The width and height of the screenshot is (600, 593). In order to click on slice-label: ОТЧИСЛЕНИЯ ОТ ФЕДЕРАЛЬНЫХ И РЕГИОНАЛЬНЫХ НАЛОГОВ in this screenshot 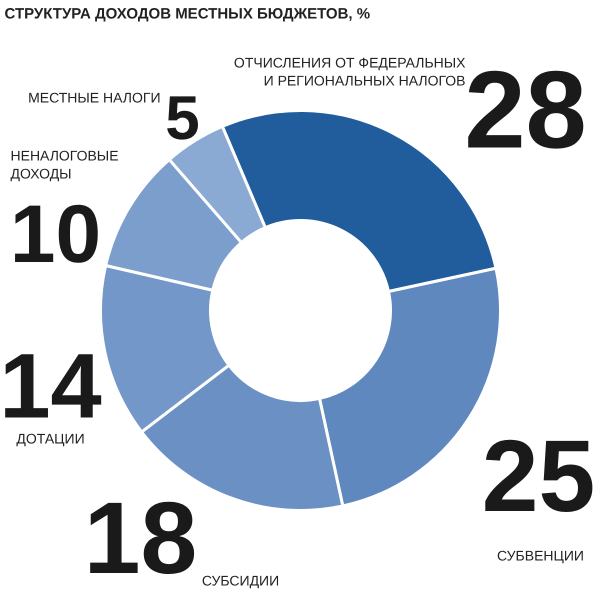, I will do `click(350, 71)`.